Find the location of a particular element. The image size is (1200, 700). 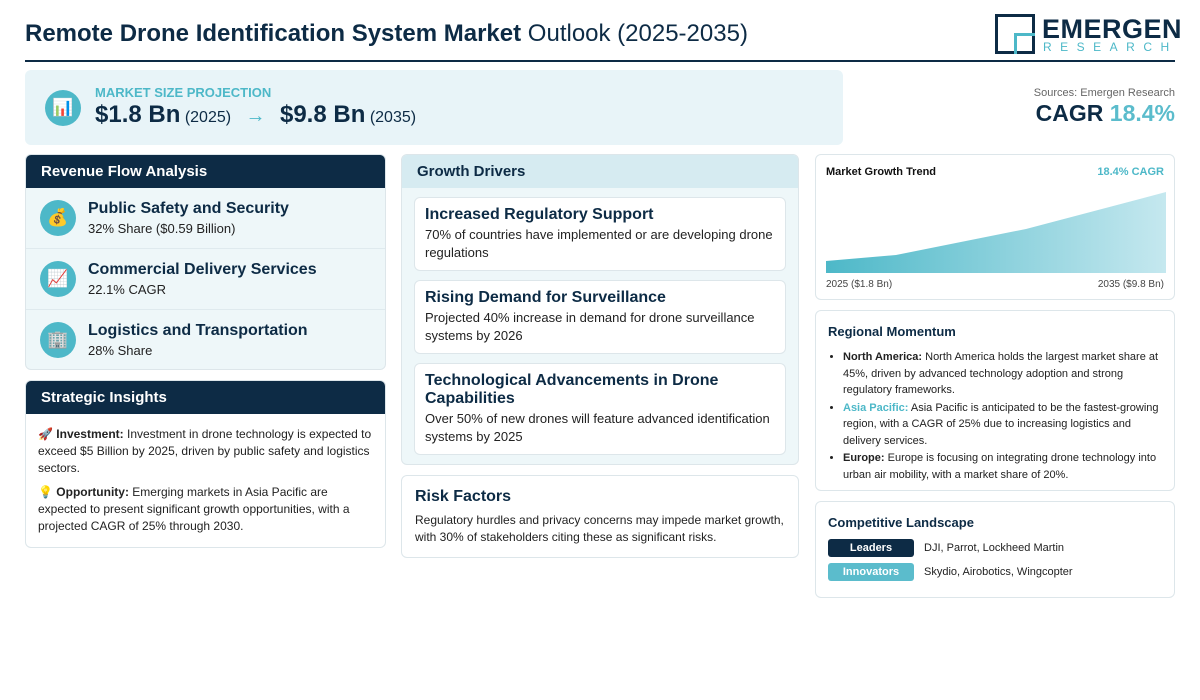

revenue-detail: 32% Share ($0.59 Billion) is located at coordinates (162, 228).